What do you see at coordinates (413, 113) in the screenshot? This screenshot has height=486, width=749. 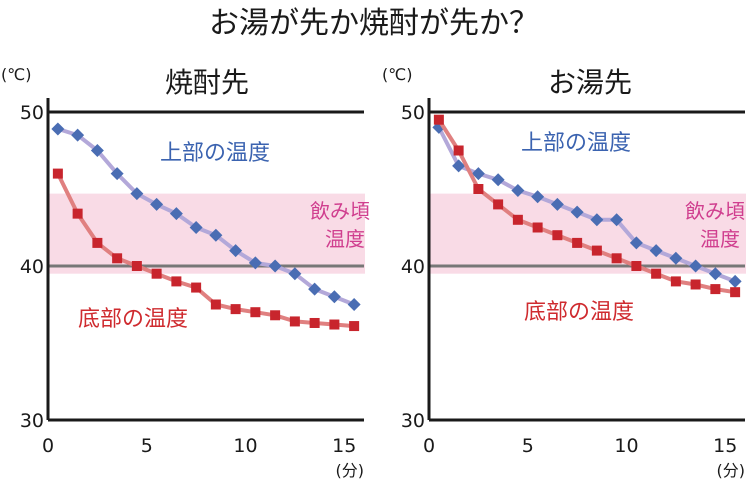 I see `y-tick-label: 50` at bounding box center [413, 113].